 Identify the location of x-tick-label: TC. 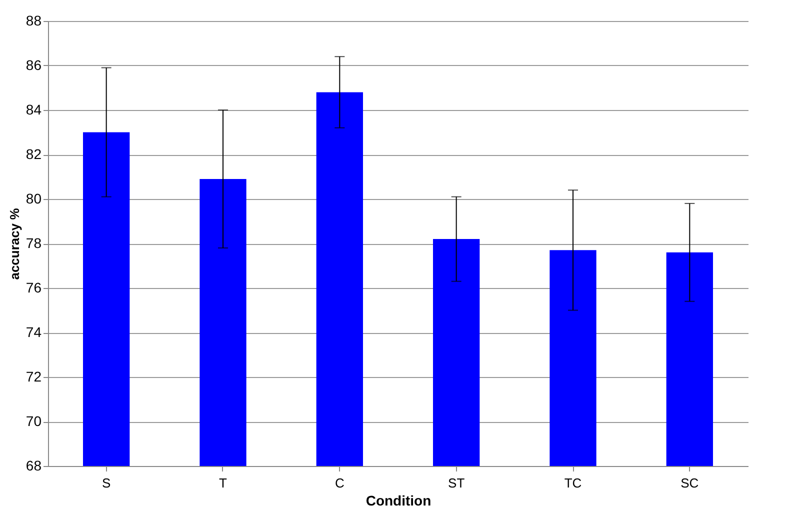
(573, 483).